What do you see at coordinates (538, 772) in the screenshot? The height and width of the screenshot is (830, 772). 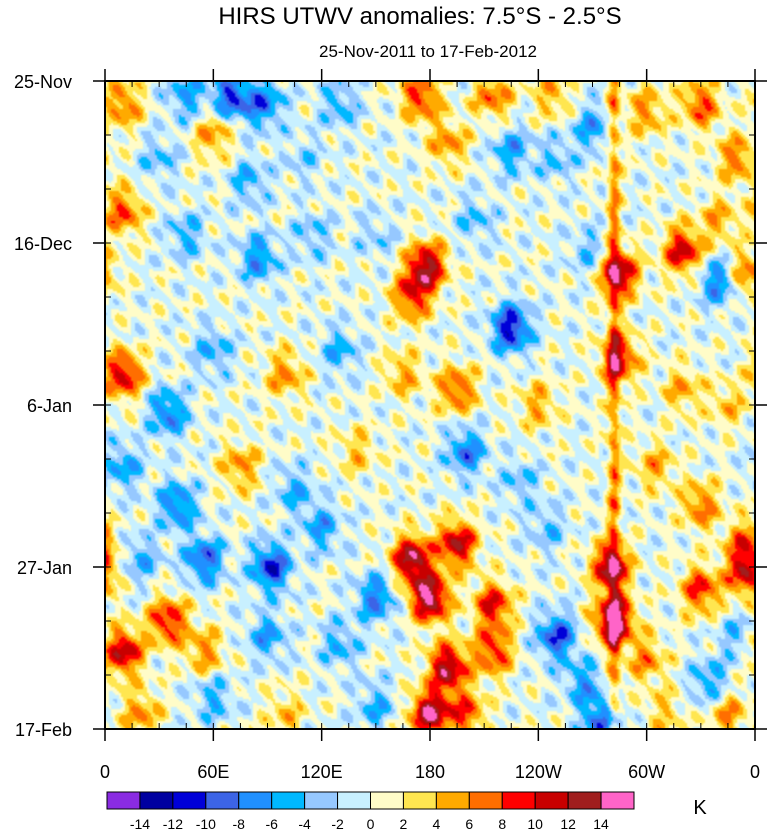 I see `x-tick-label: 120W` at bounding box center [538, 772].